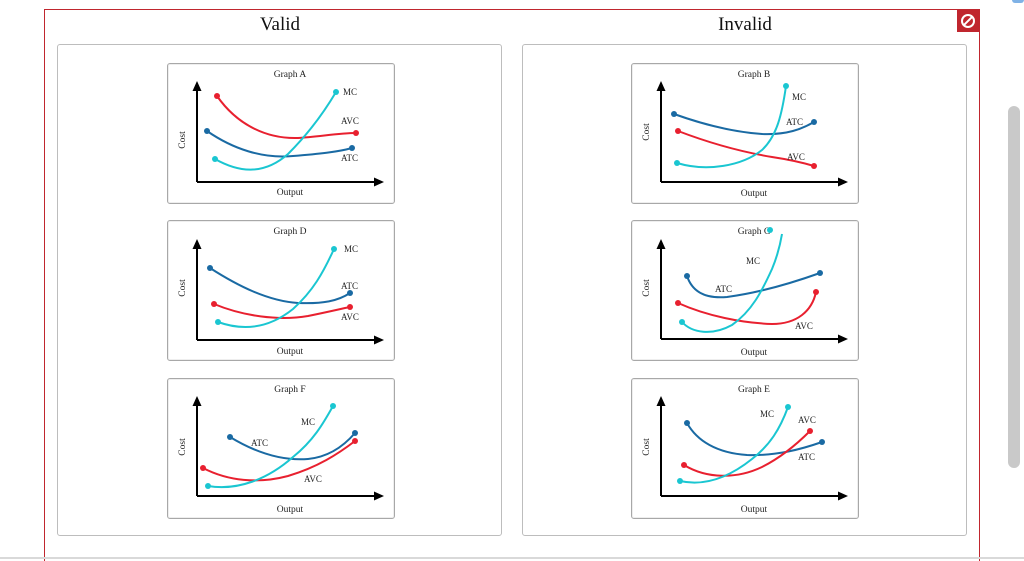  Describe the element at coordinates (754, 75) in the screenshot. I see `graph-title: Graph B` at that location.